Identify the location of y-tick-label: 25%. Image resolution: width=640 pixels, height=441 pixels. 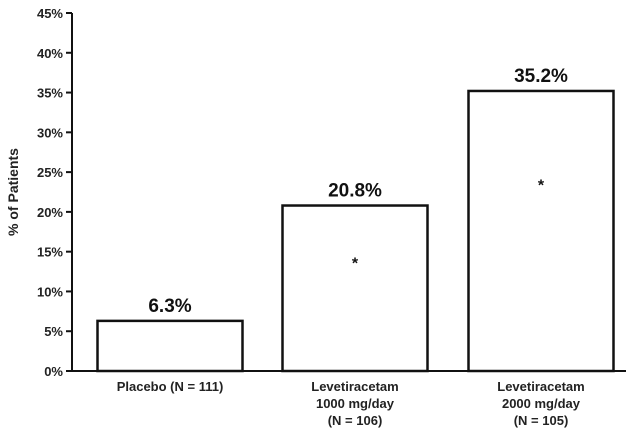
(50, 172).